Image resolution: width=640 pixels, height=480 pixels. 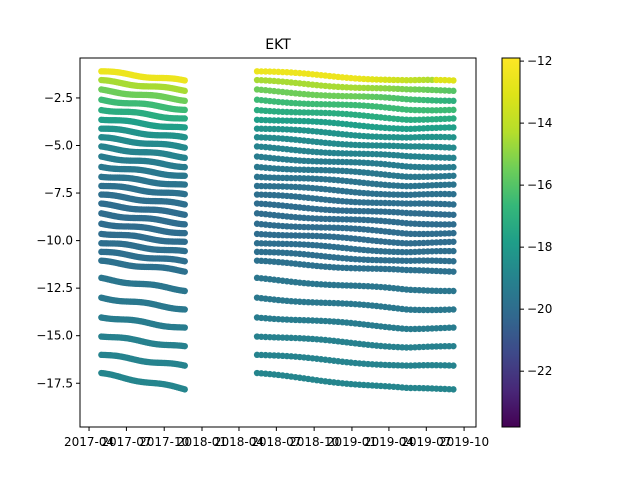 I want to click on y-tick-label-6: −17.5, so click(x=54, y=383).